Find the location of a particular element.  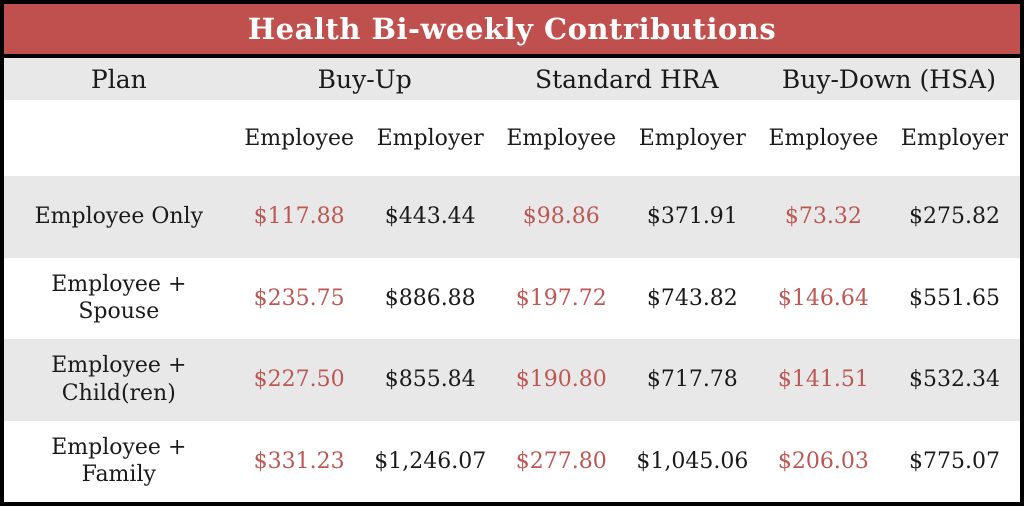

buy-up-employee-value: $117.88 is located at coordinates (299, 217).